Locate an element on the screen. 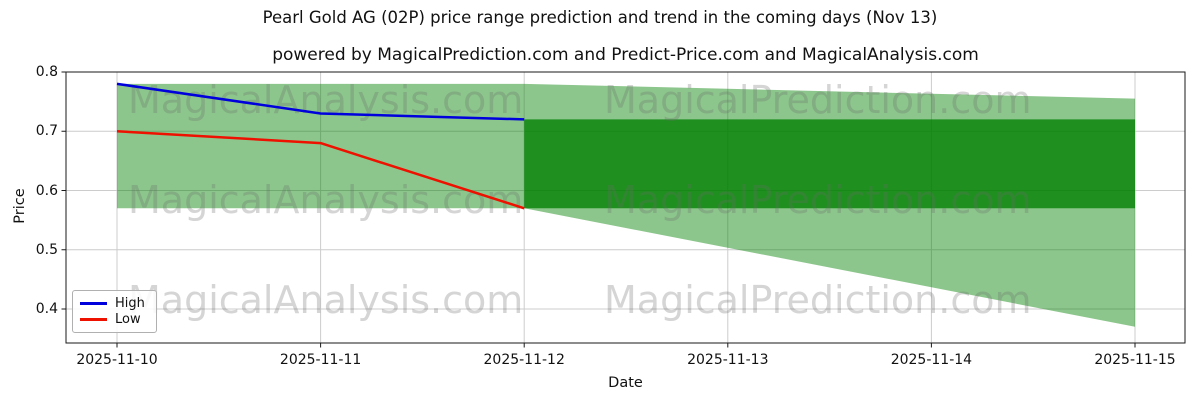 The image size is (1200, 400). y-tick-label: 0.8 is located at coordinates (46, 72).